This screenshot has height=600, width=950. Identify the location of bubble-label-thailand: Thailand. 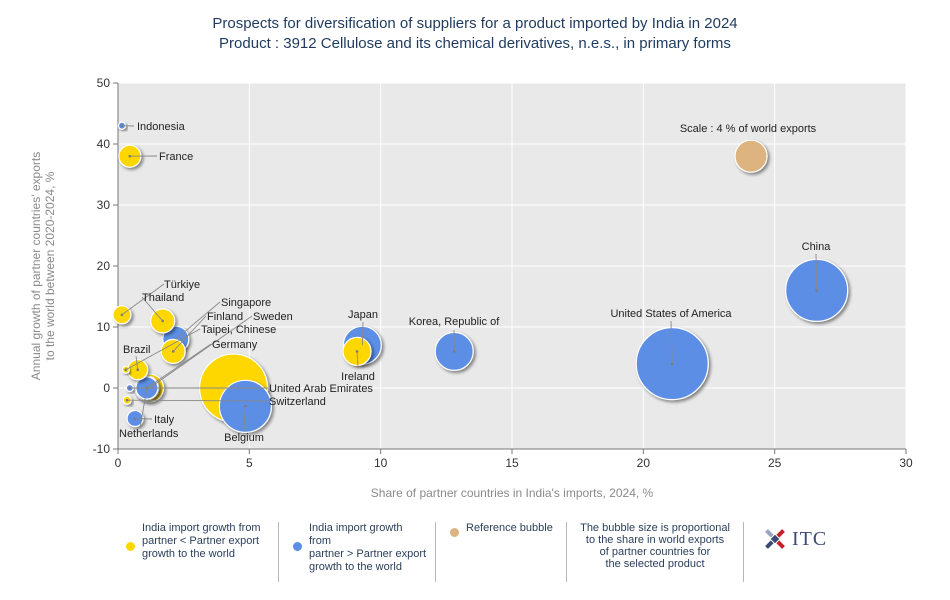
(163, 298).